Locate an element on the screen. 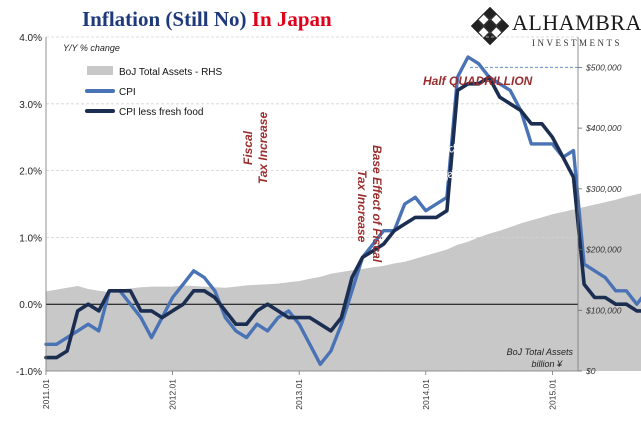 This screenshot has height=421, width=641. fiscal-annotation: Fiscal is located at coordinates (248, 147).